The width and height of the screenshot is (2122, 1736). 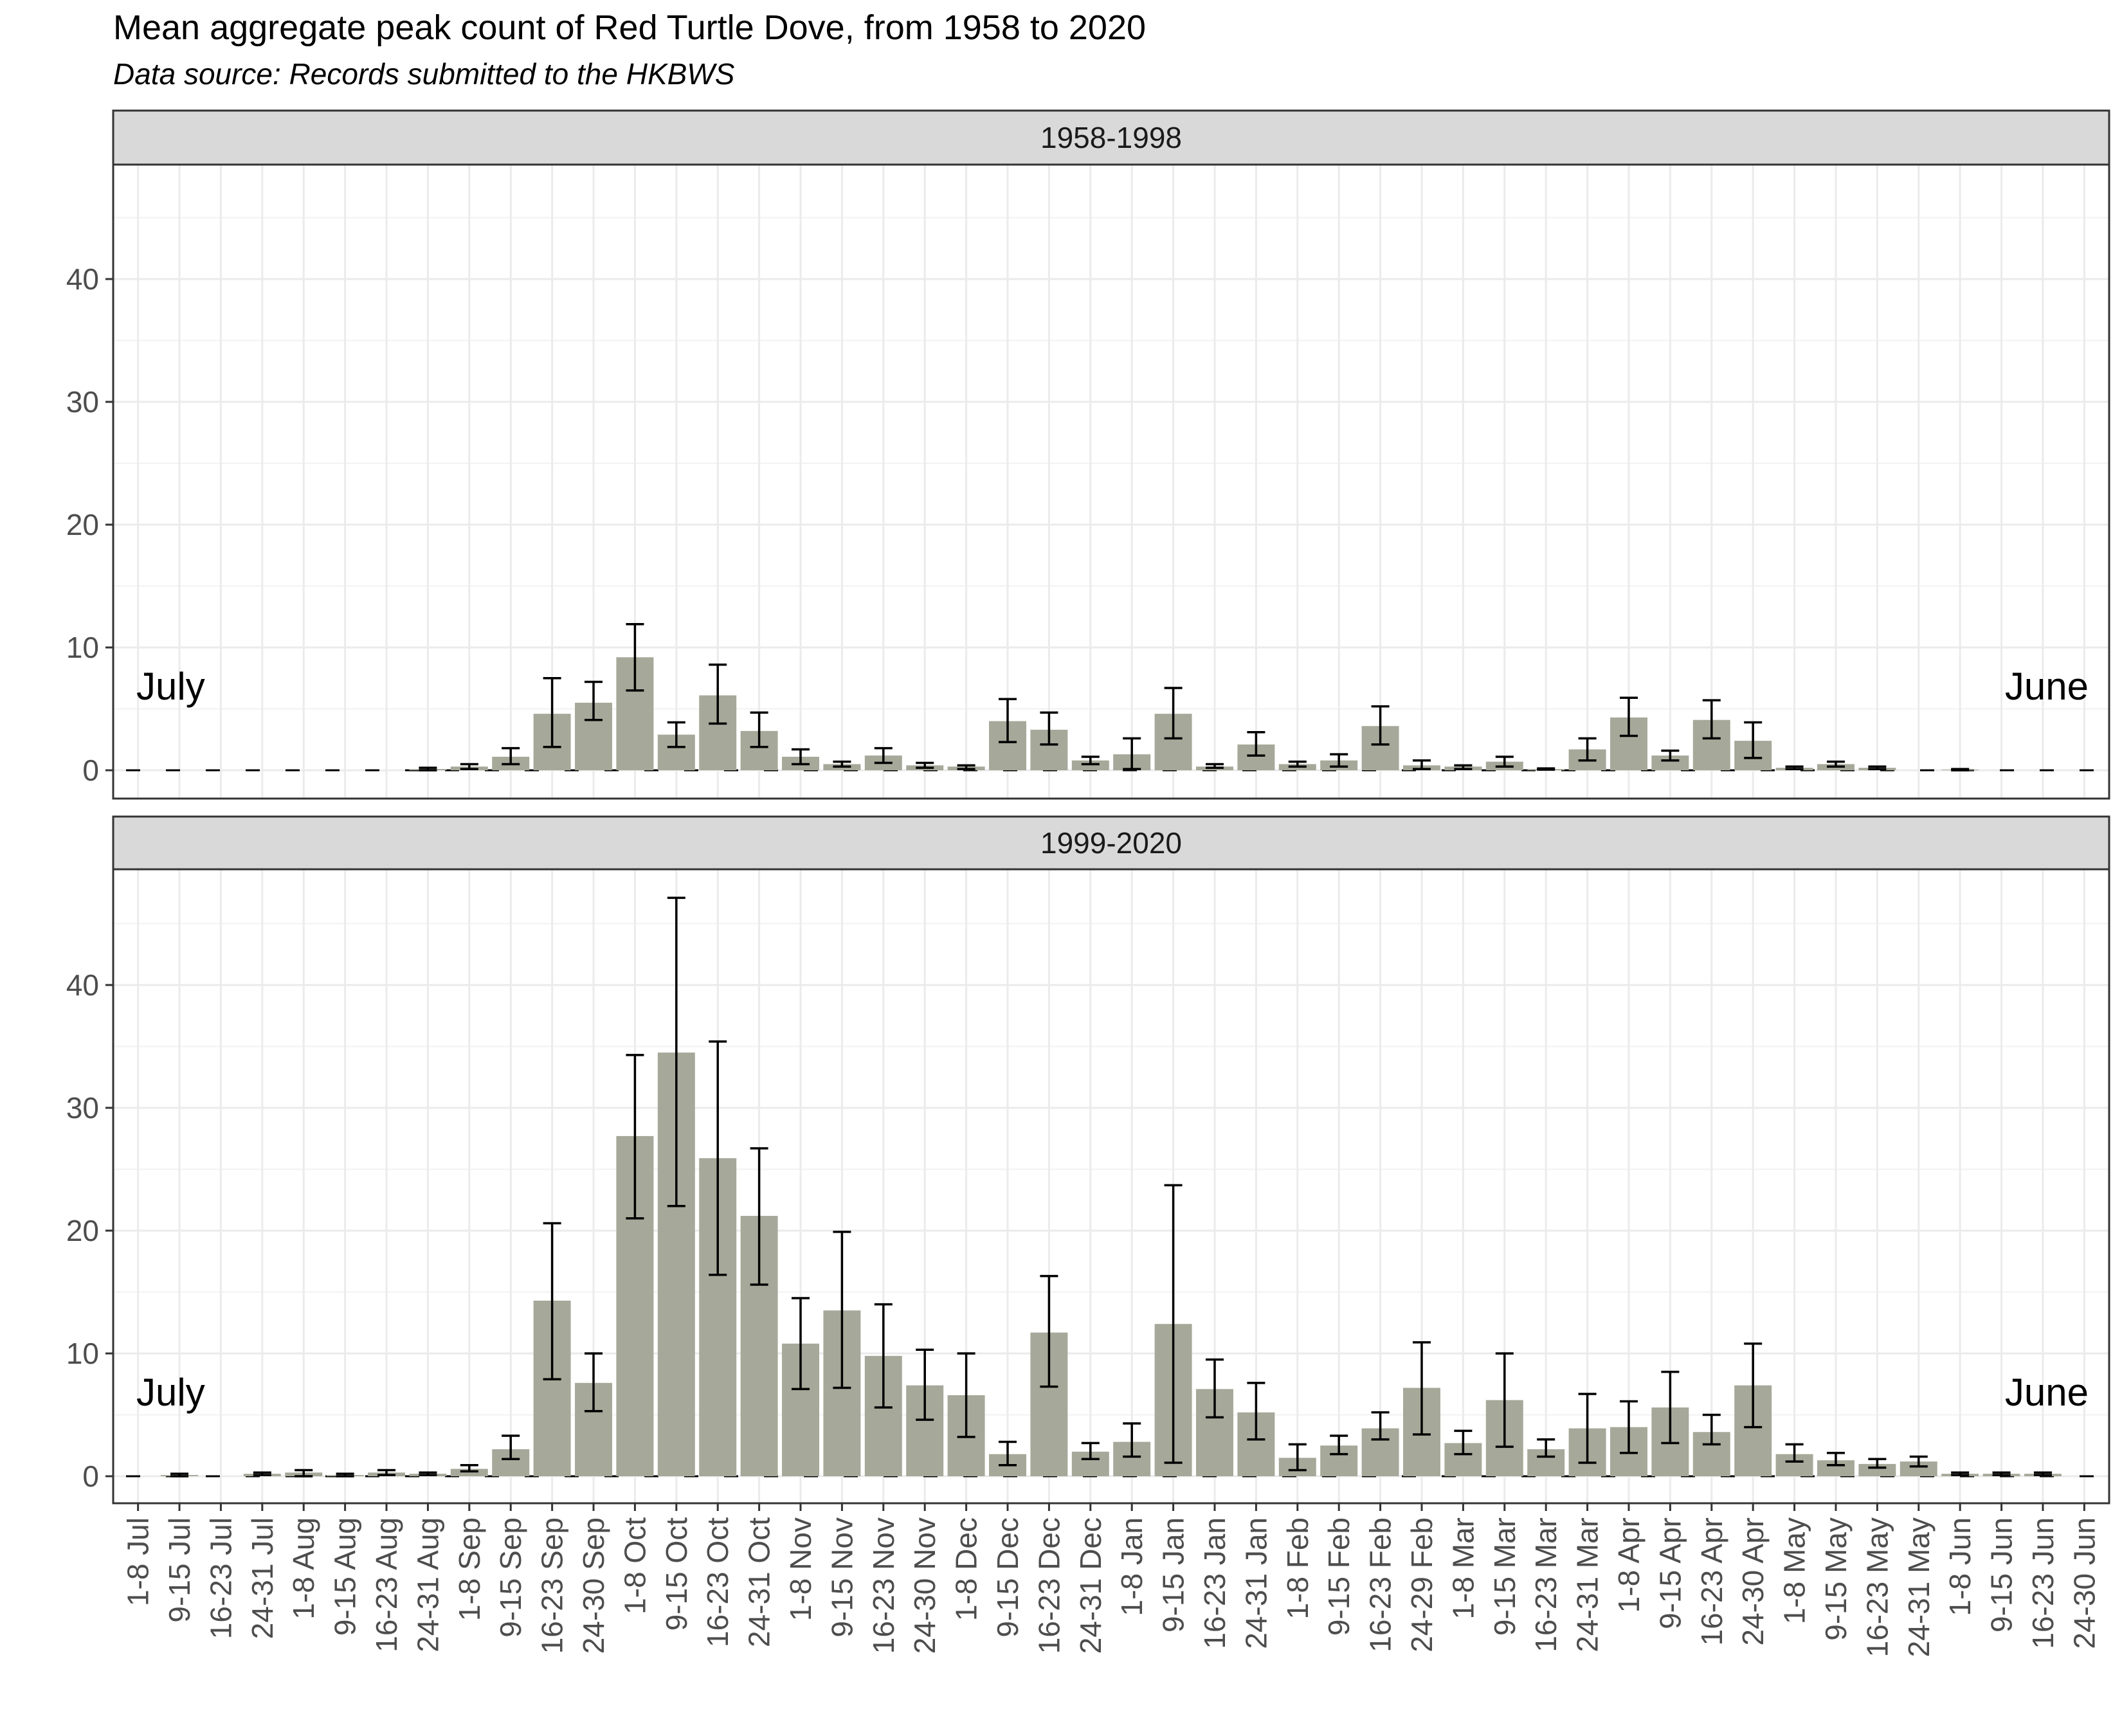 I want to click on y-tick-label: 0, so click(x=90, y=1476).